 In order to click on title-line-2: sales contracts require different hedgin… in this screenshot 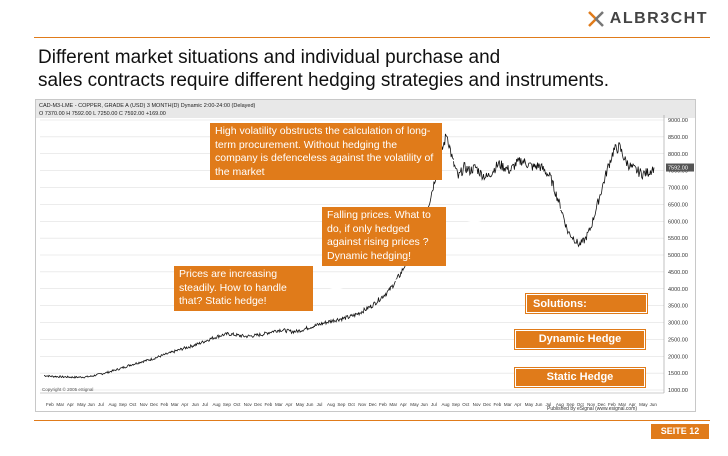, I will do `click(324, 80)`.